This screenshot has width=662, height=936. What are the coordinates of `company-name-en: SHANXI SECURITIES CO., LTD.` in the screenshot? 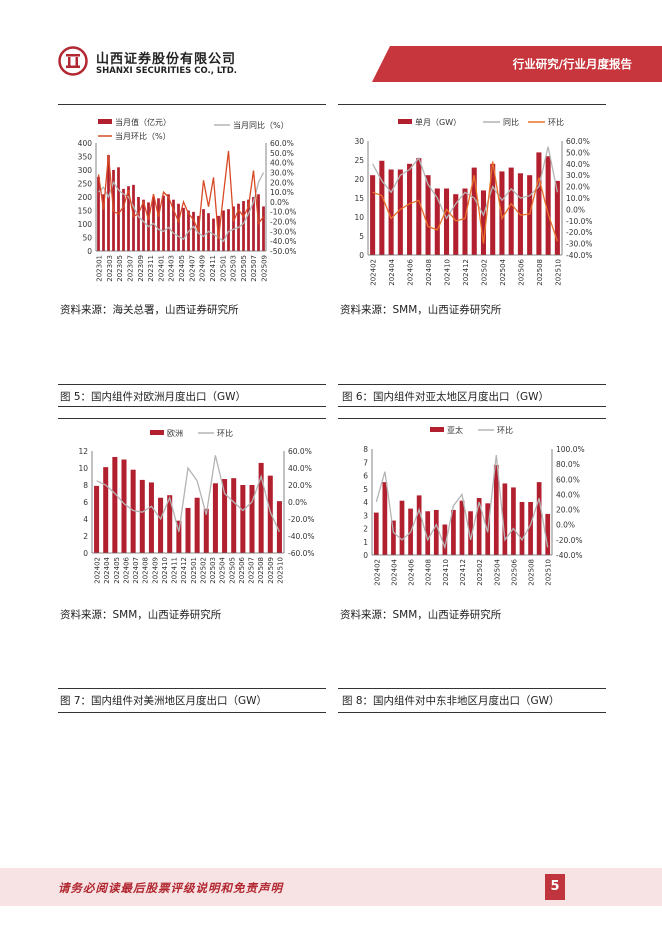 It's located at (167, 71).